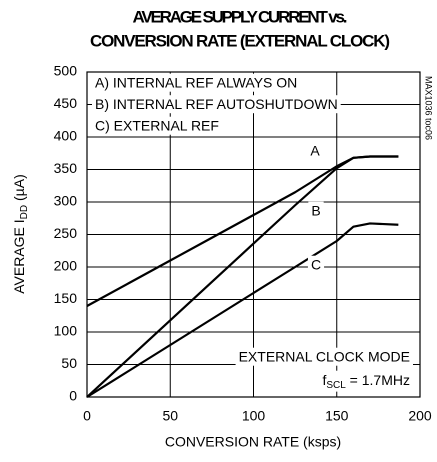  What do you see at coordinates (170, 416) in the screenshot?
I see `x-tick-label: 50` at bounding box center [170, 416].